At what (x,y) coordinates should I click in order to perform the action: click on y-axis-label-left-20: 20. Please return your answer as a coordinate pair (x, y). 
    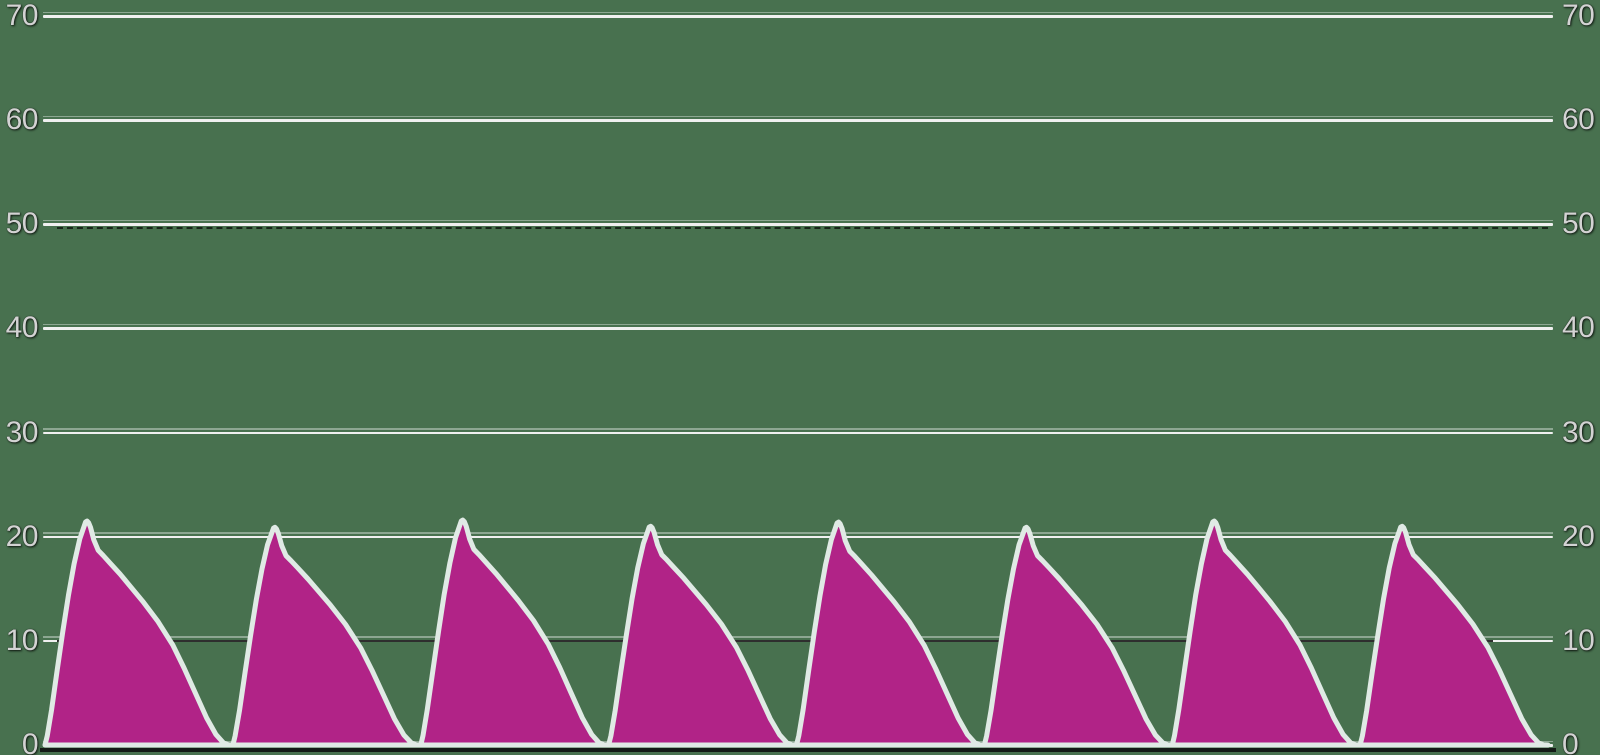
    Looking at the image, I should click on (22, 536).